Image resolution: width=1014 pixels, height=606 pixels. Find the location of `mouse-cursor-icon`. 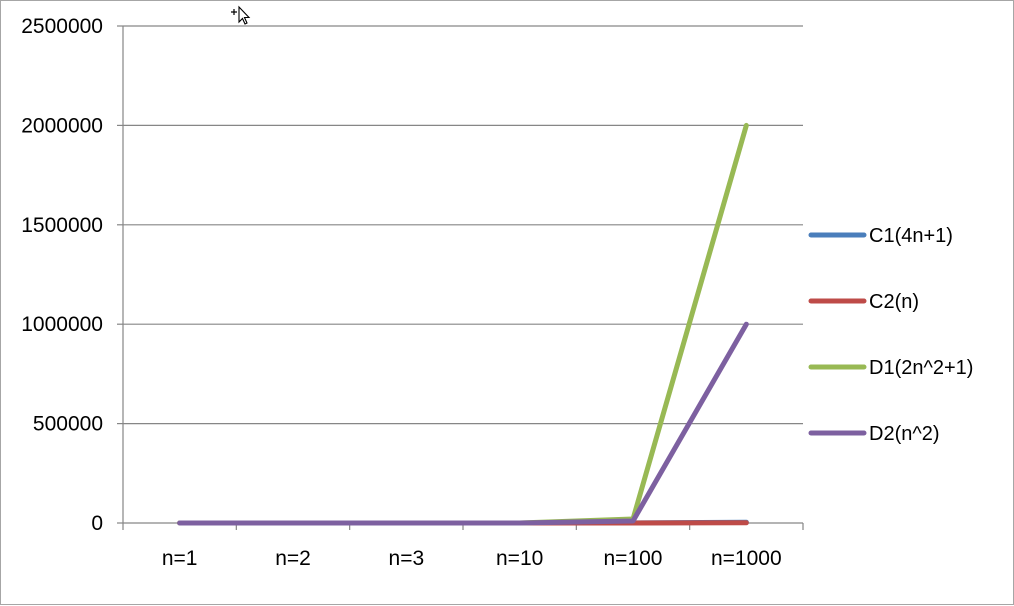

mouse-cursor-icon is located at coordinates (241, 15).